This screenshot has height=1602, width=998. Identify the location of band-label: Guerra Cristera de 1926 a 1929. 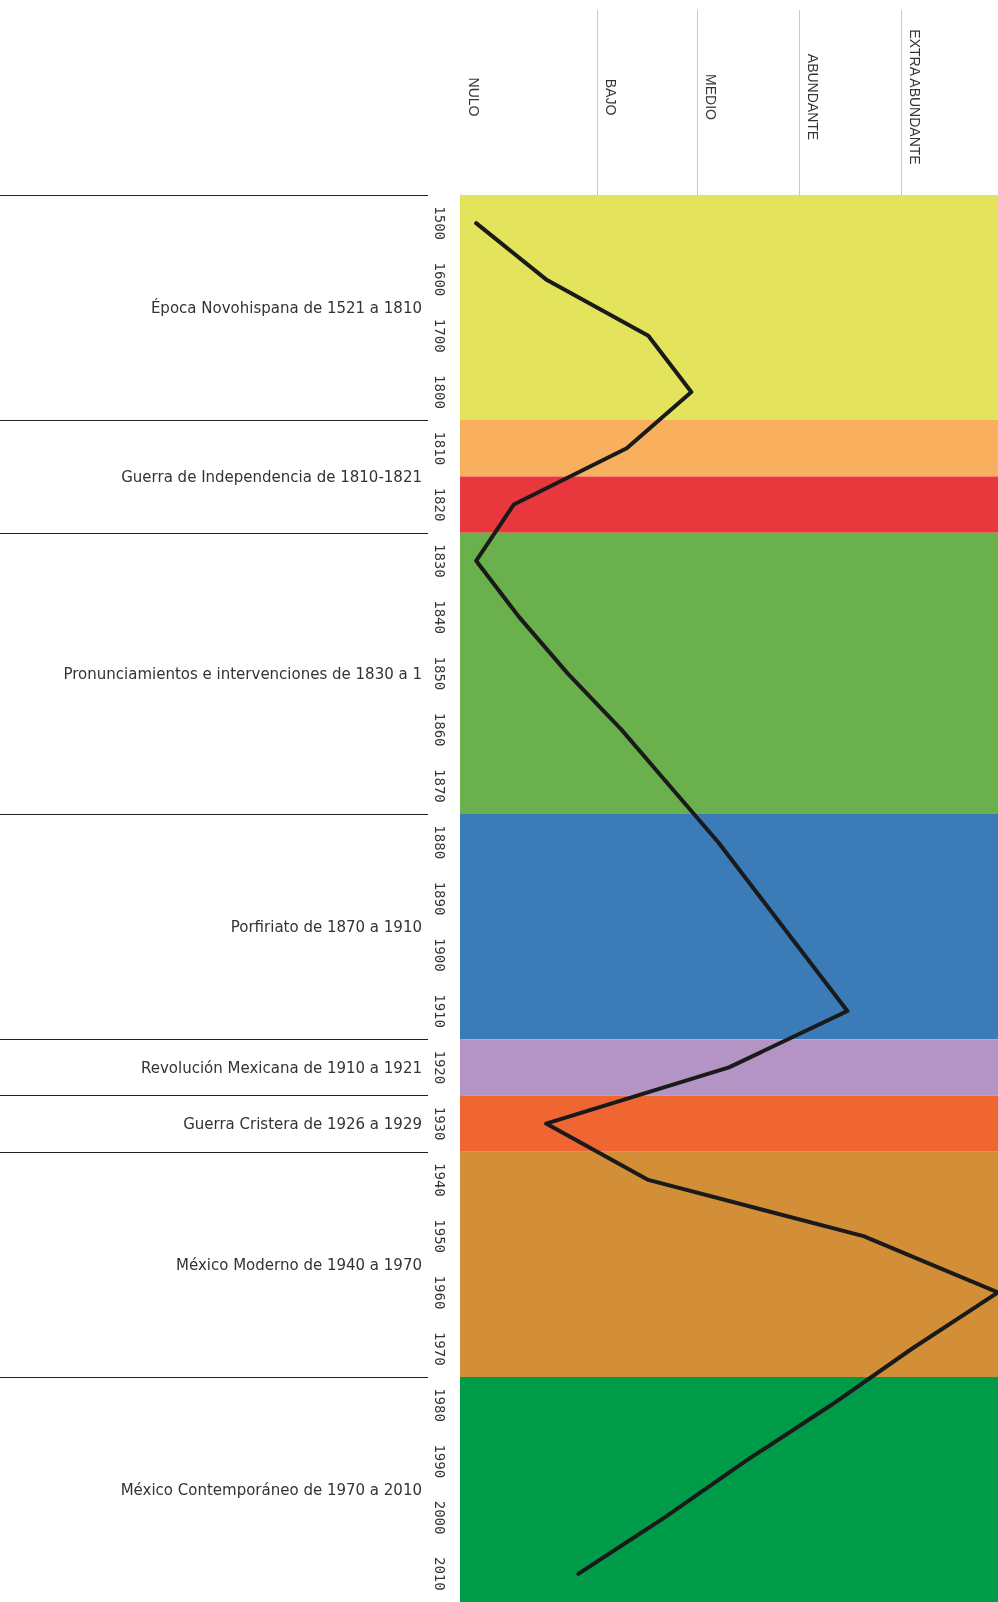
(214, 1124).